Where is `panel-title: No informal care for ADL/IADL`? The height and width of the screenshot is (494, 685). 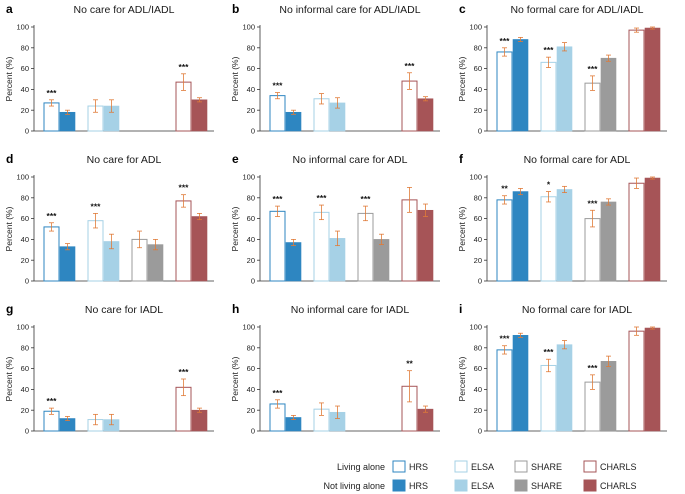 panel-title: No informal care for ADL/IADL is located at coordinates (349, 10).